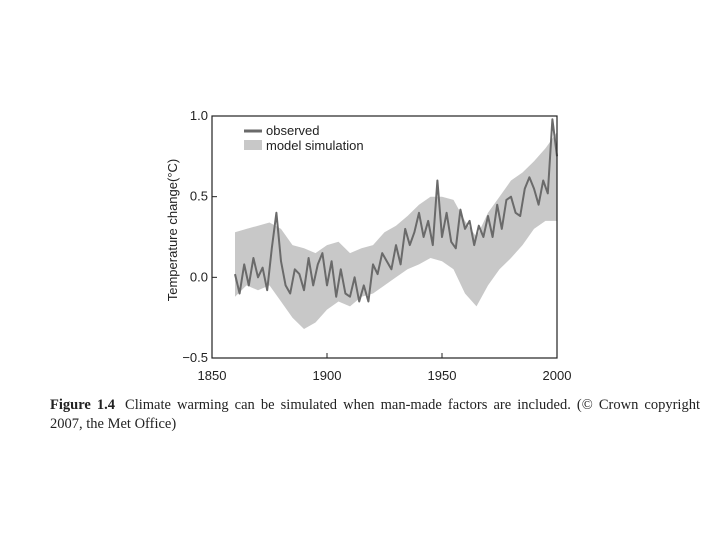 This screenshot has height=540, width=720. I want to click on x-tick-label: 2000, so click(557, 375).